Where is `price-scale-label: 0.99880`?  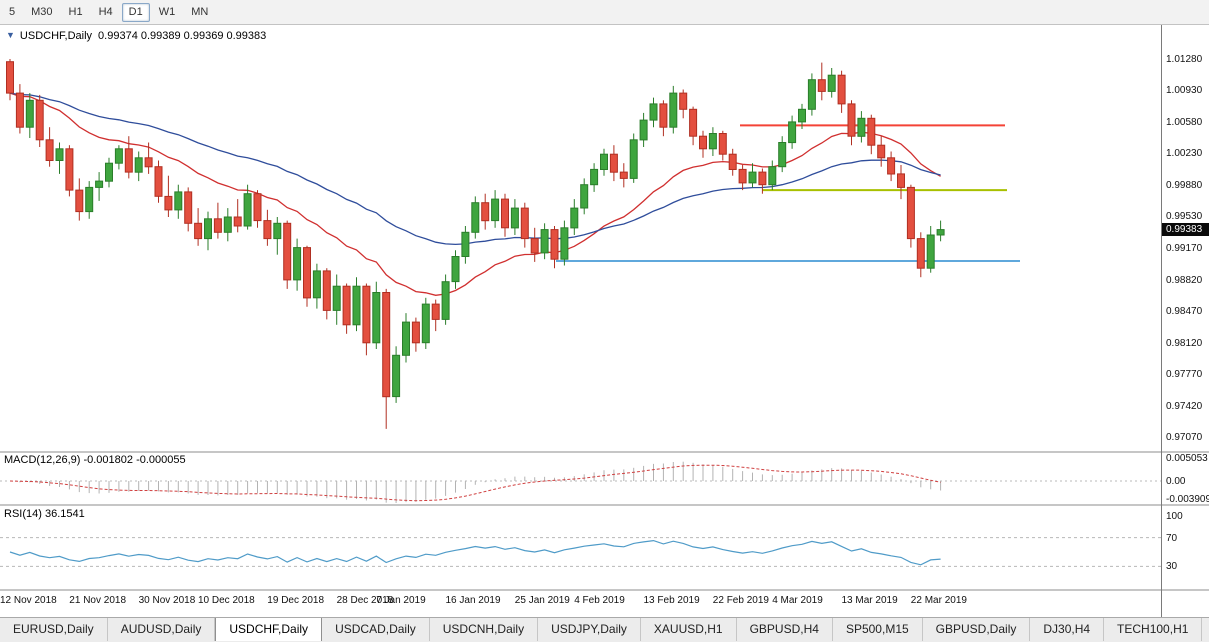
price-scale-label: 0.99880 is located at coordinates (1184, 185).